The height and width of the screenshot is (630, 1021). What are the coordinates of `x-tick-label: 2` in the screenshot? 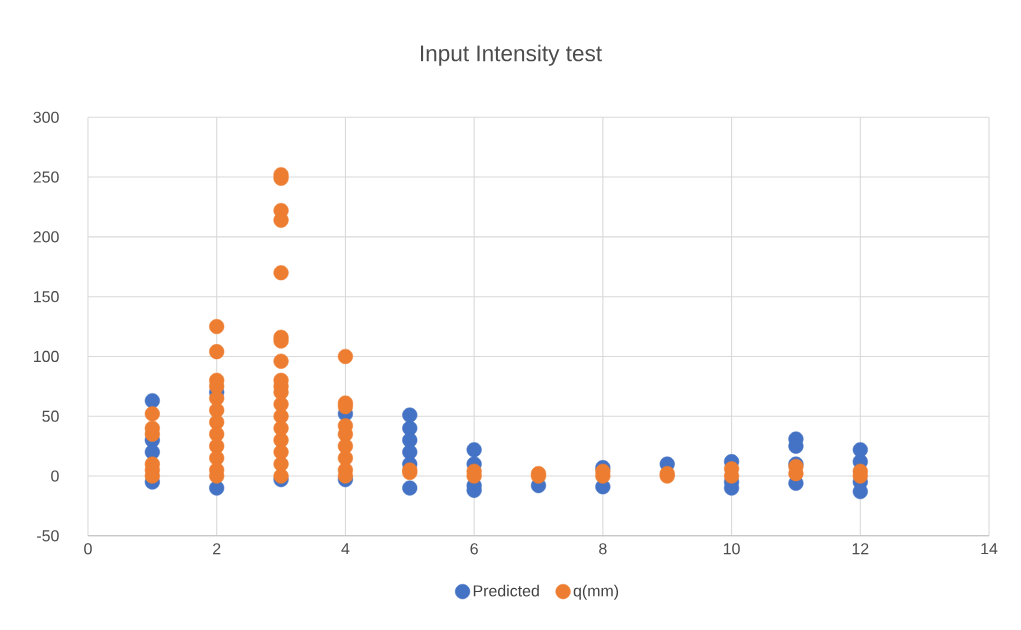 It's located at (217, 549).